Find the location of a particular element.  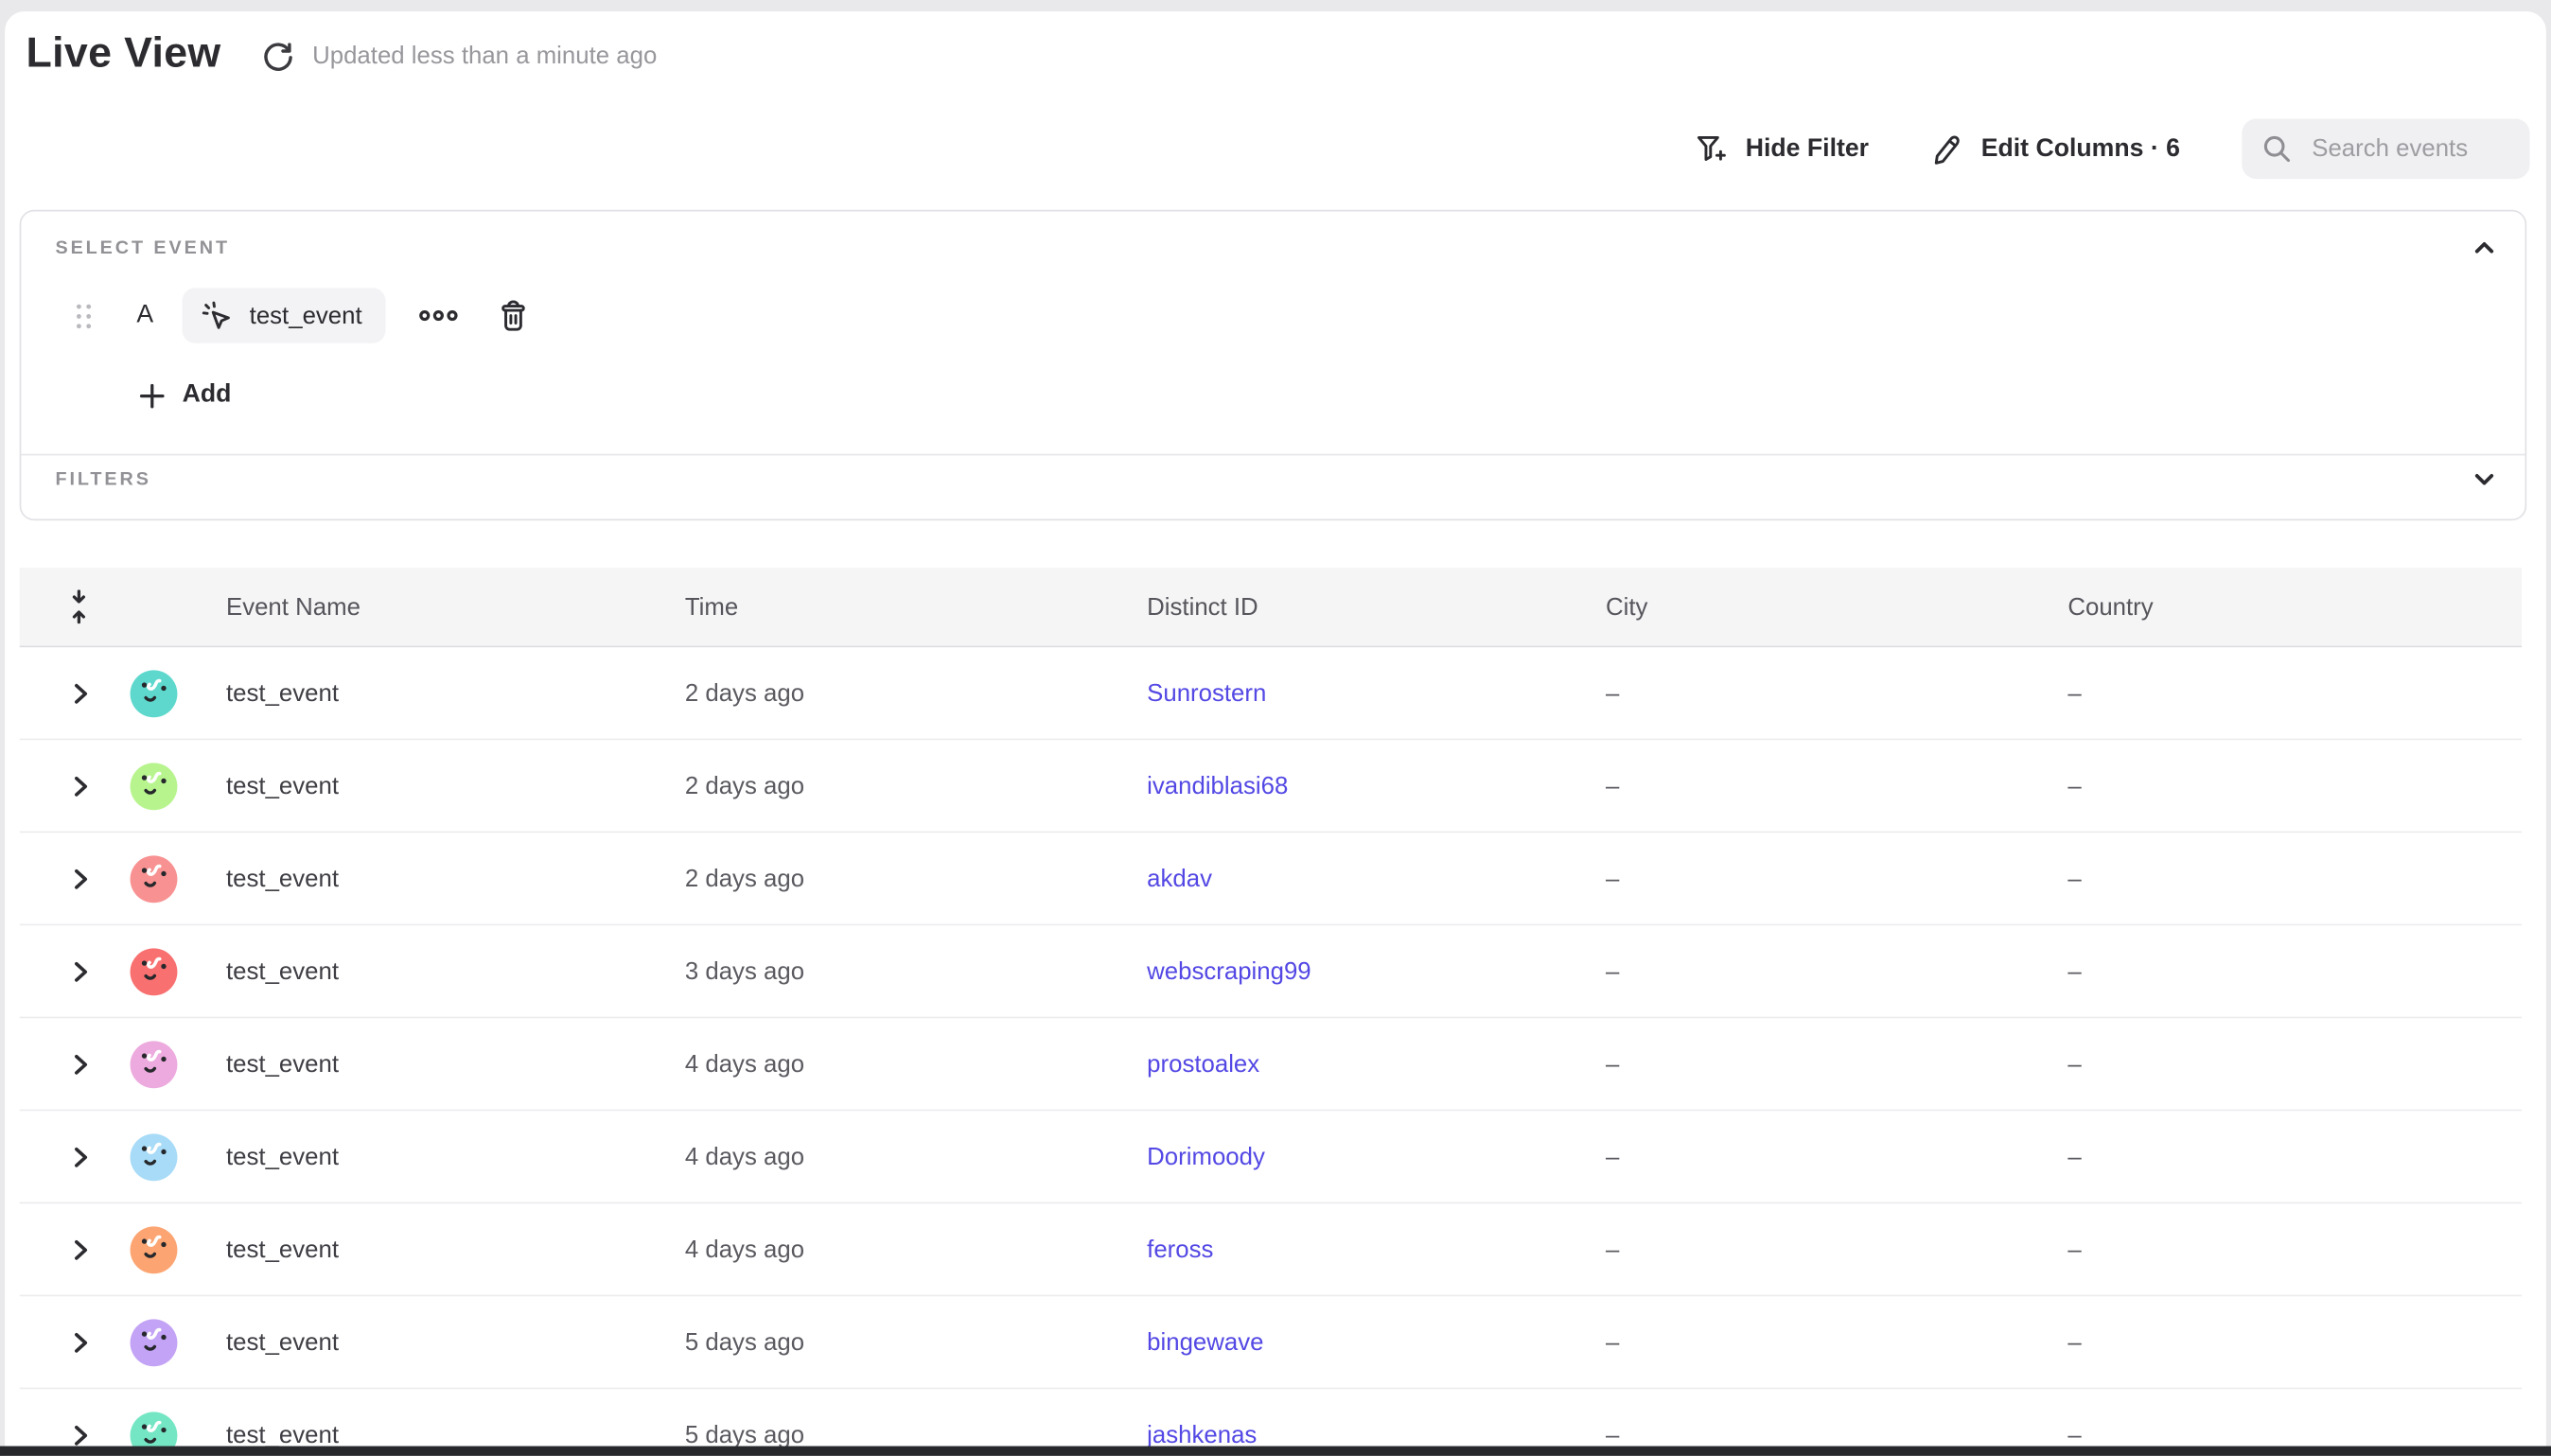

search-events-box is located at coordinates (2386, 149).